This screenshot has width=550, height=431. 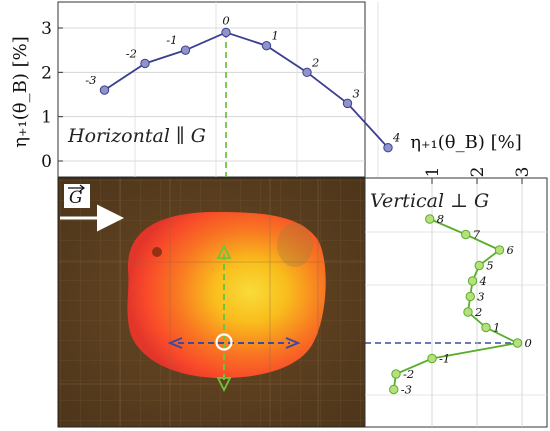 What do you see at coordinates (224, 385) in the screenshot?
I see `vertical-scan-arrowhead-bottom` at bounding box center [224, 385].